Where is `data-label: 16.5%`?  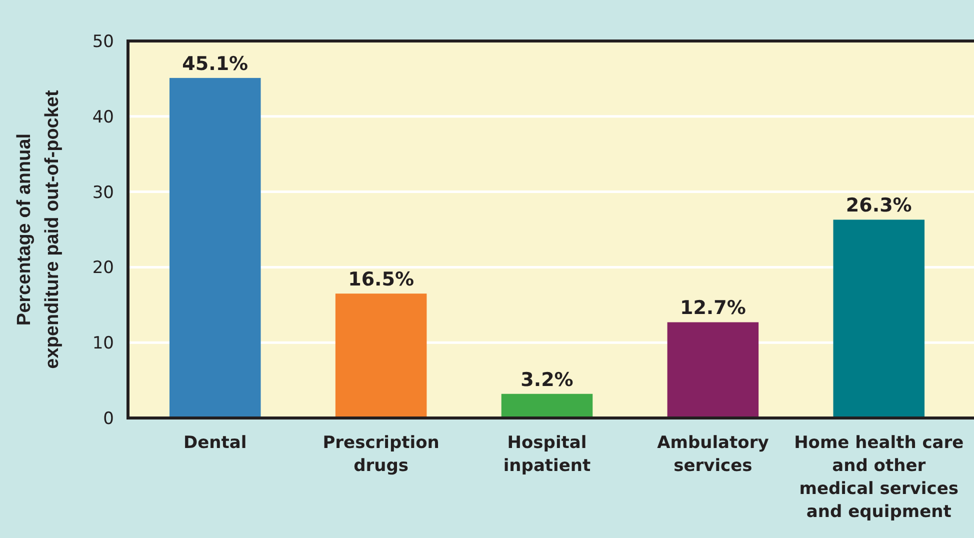 data-label: 16.5% is located at coordinates (381, 279).